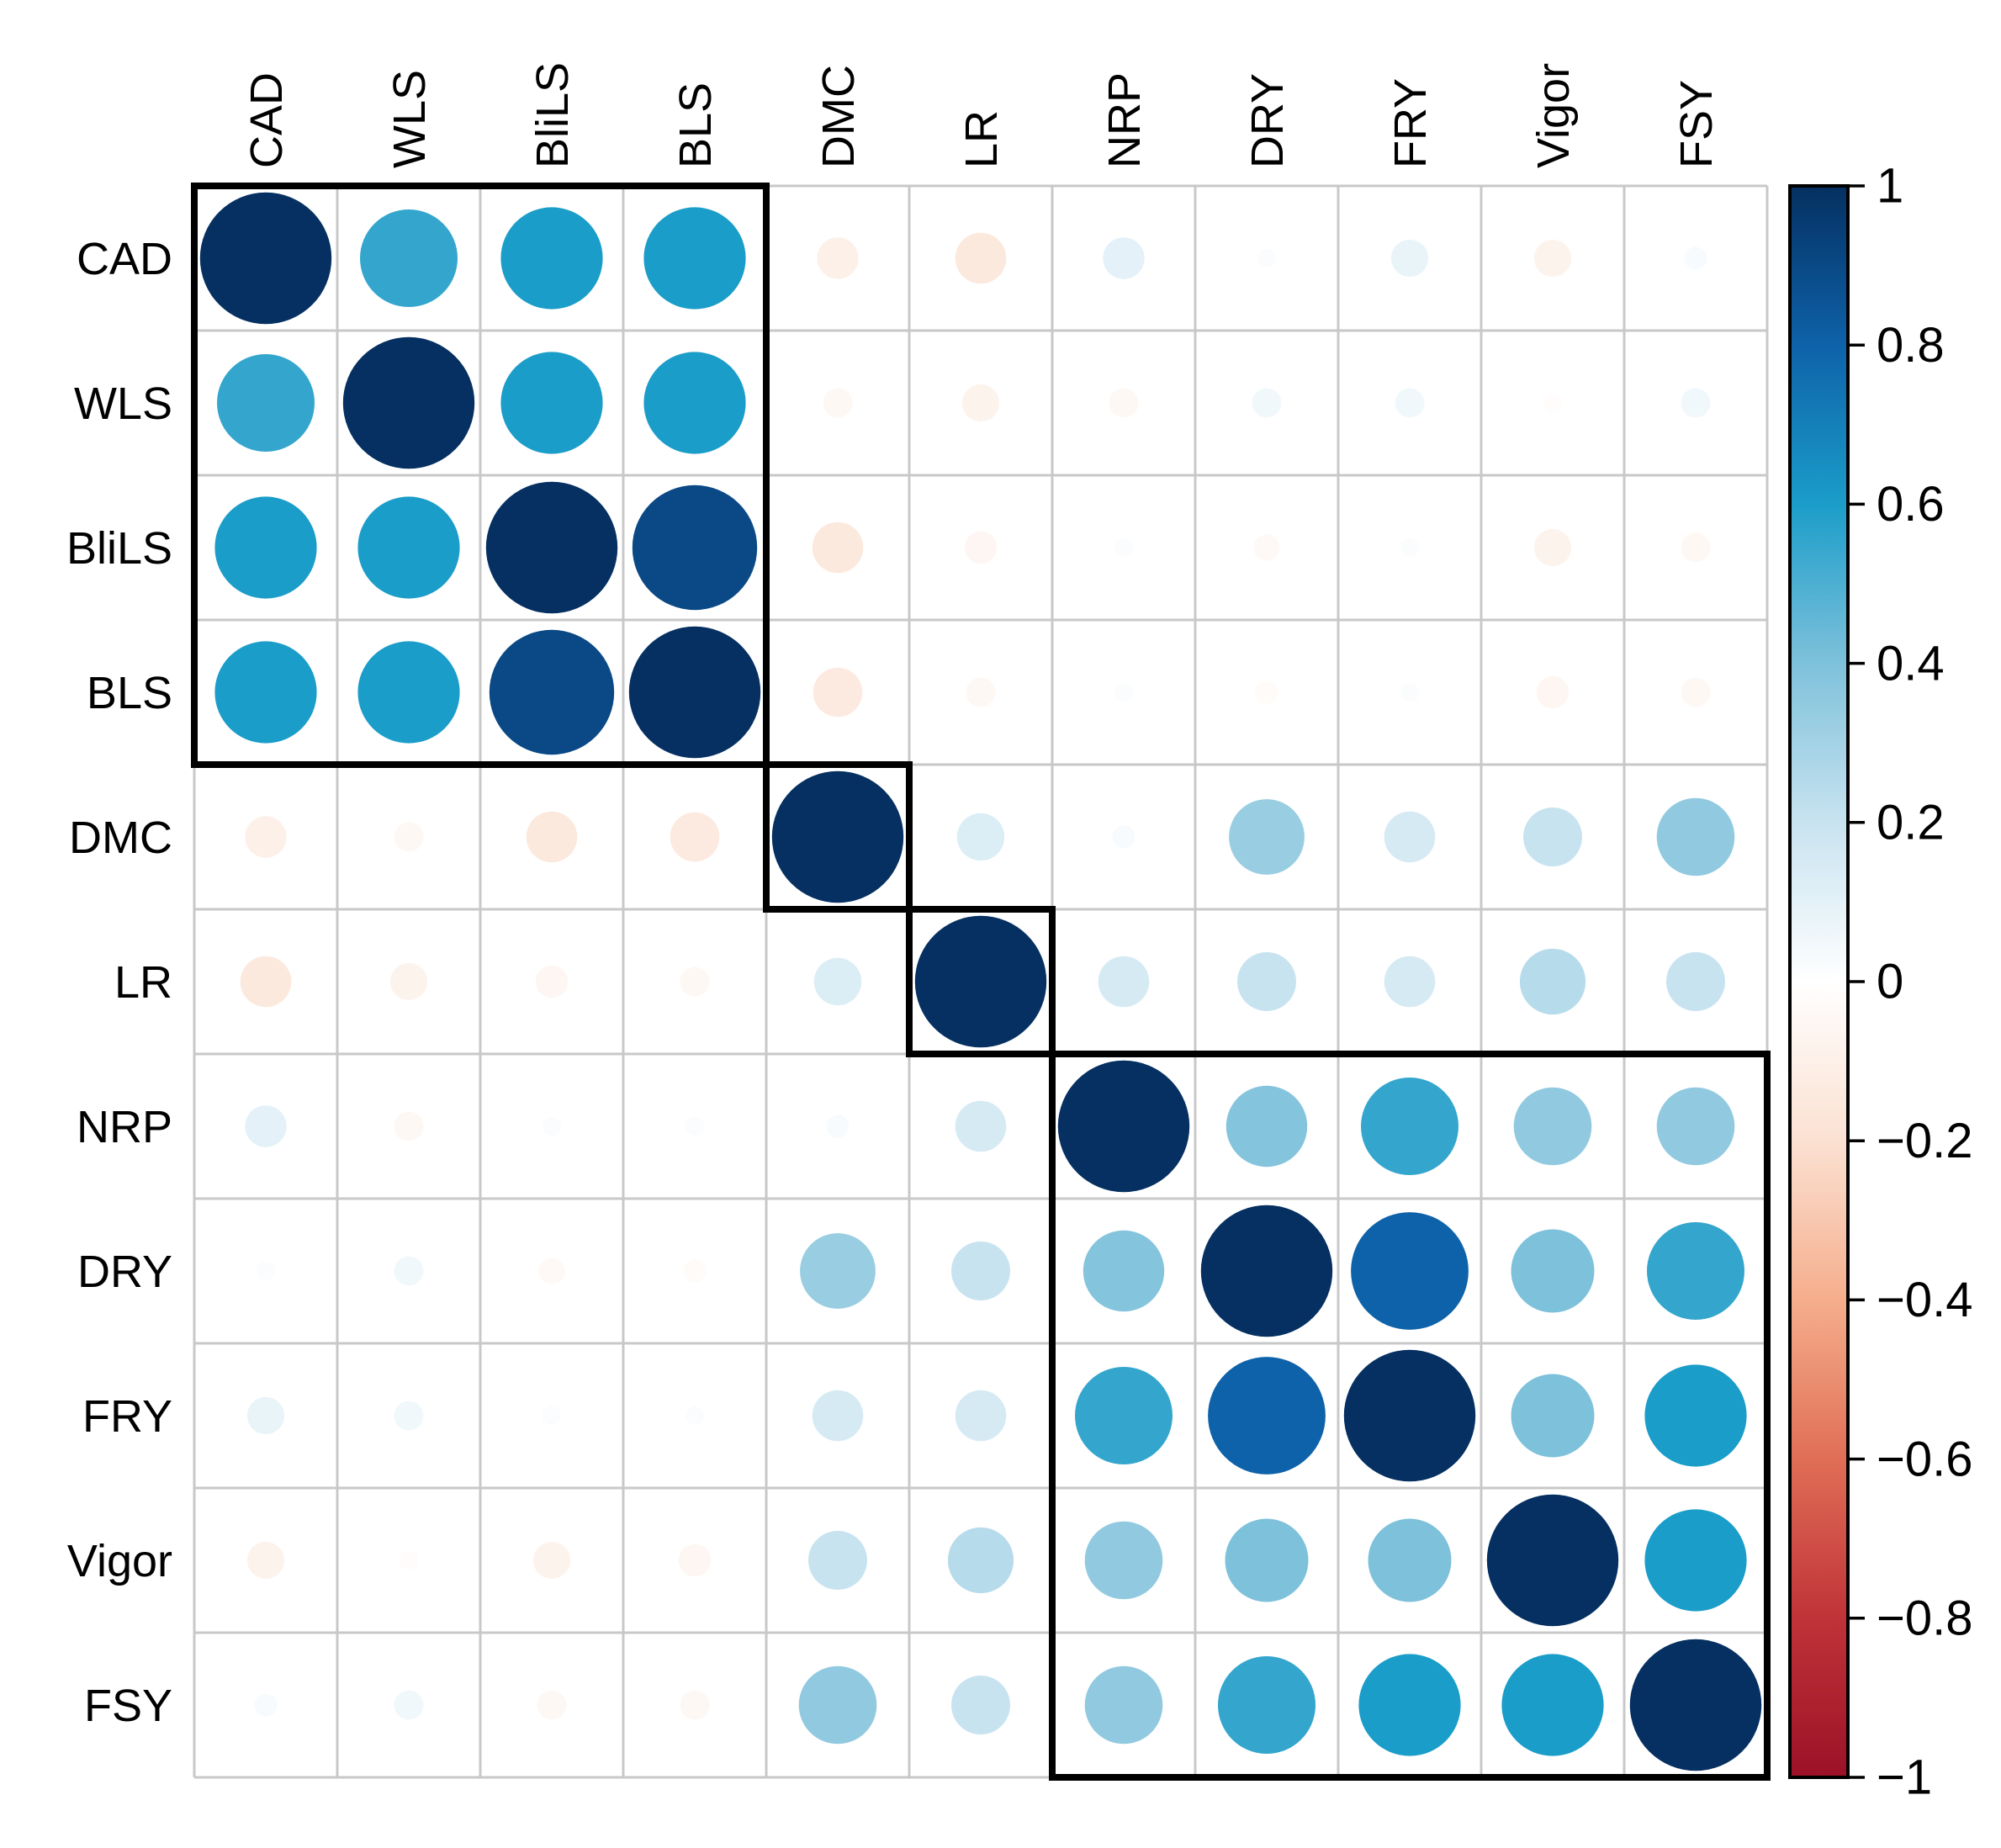  What do you see at coordinates (1124, 120) in the screenshot?
I see `column-label-NRP: NRP` at bounding box center [1124, 120].